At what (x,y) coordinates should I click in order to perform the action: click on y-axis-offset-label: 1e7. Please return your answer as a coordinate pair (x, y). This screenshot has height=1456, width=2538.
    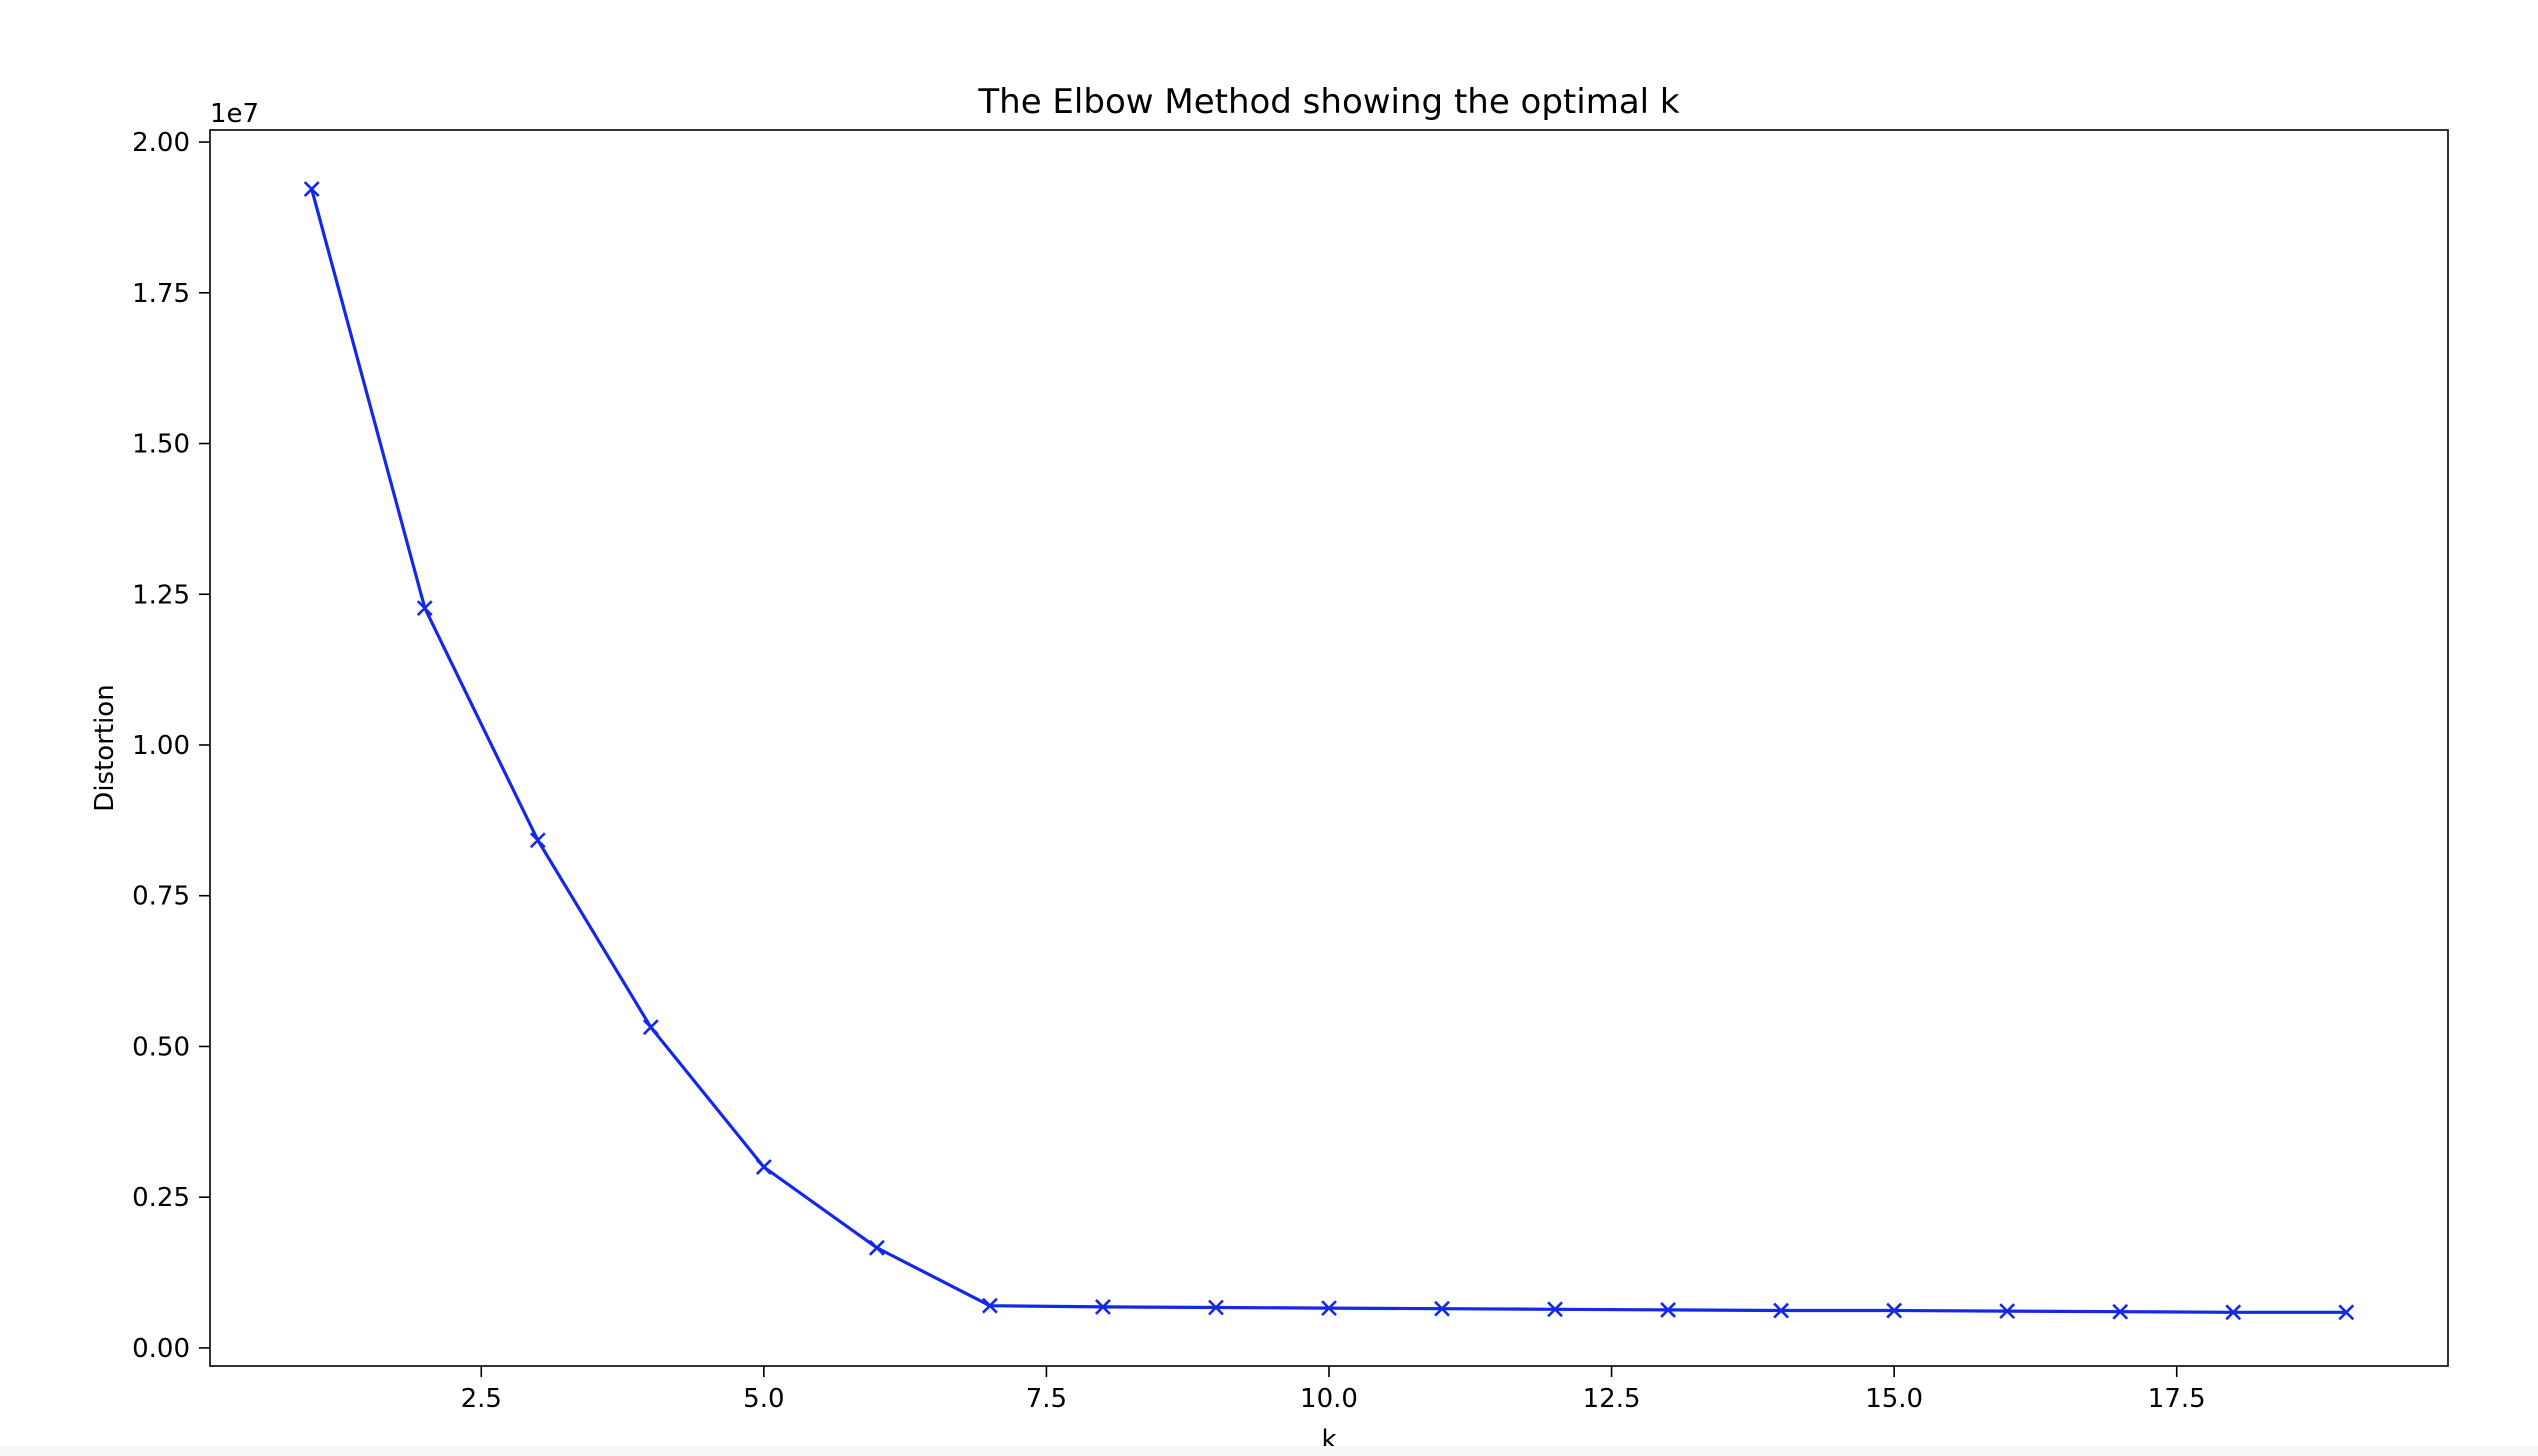
    Looking at the image, I should click on (234, 114).